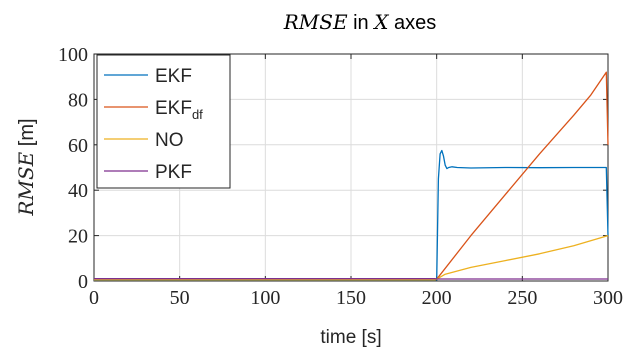 This screenshot has width=630, height=353. I want to click on y-axis-label: RMSE [m], so click(26, 167).